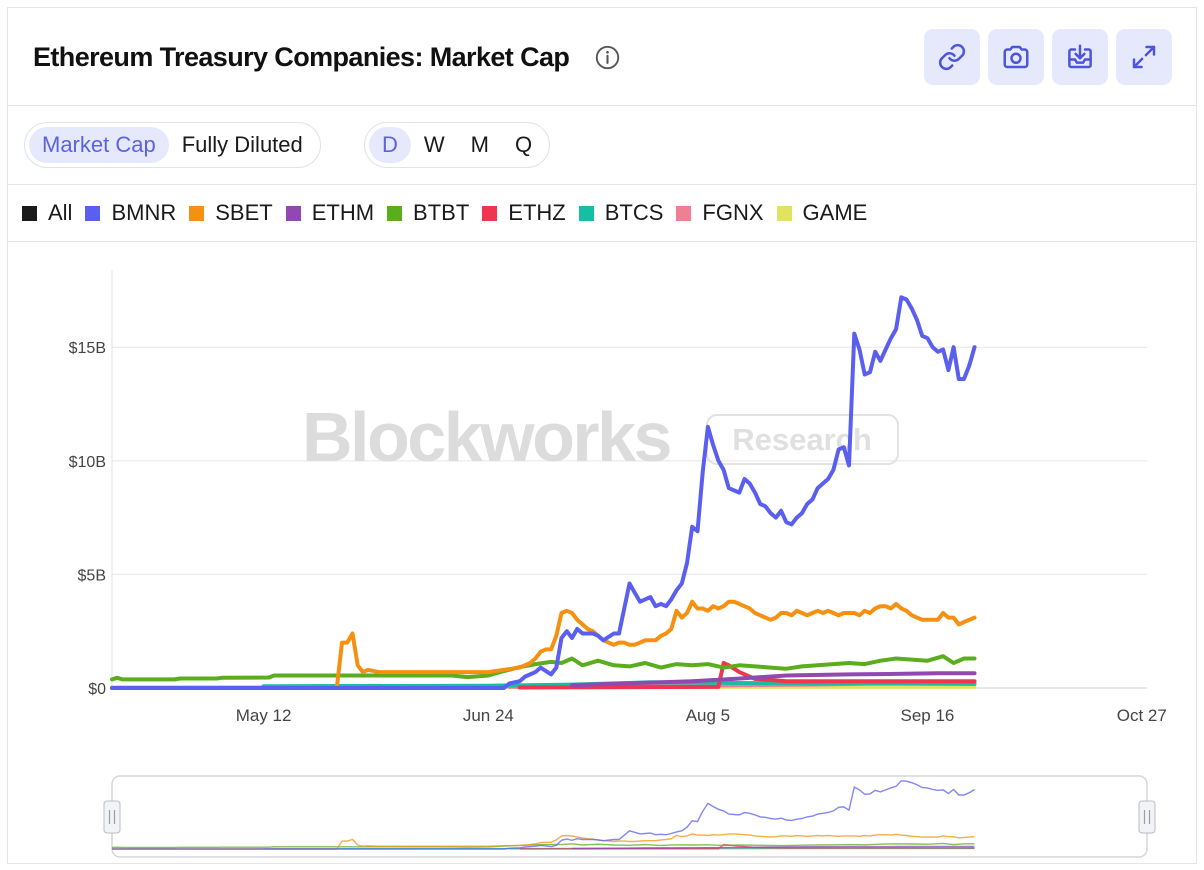  I want to click on link-icon, so click(952, 57).